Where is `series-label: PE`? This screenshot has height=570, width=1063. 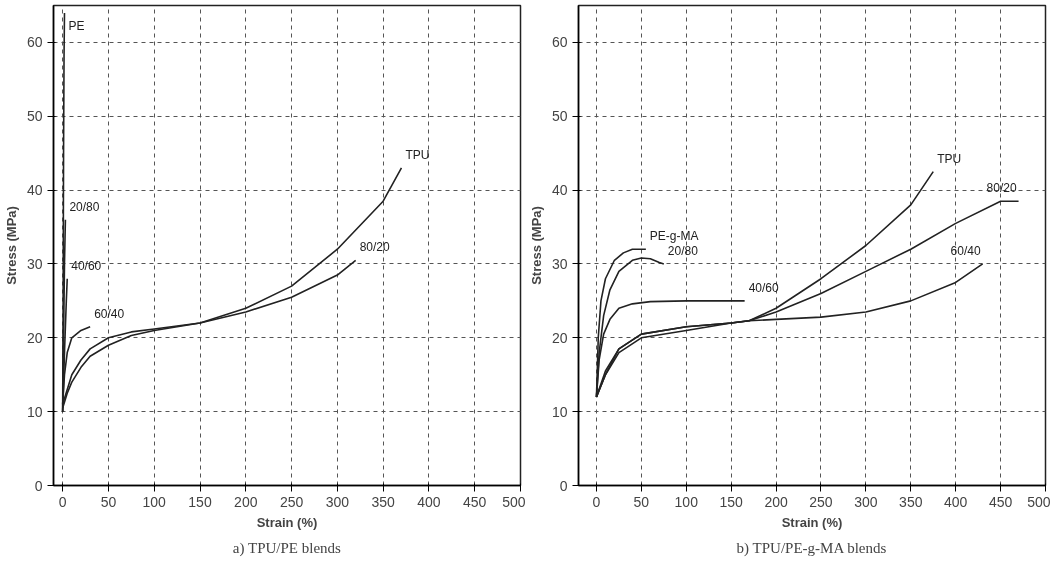 series-label: PE is located at coordinates (76, 25).